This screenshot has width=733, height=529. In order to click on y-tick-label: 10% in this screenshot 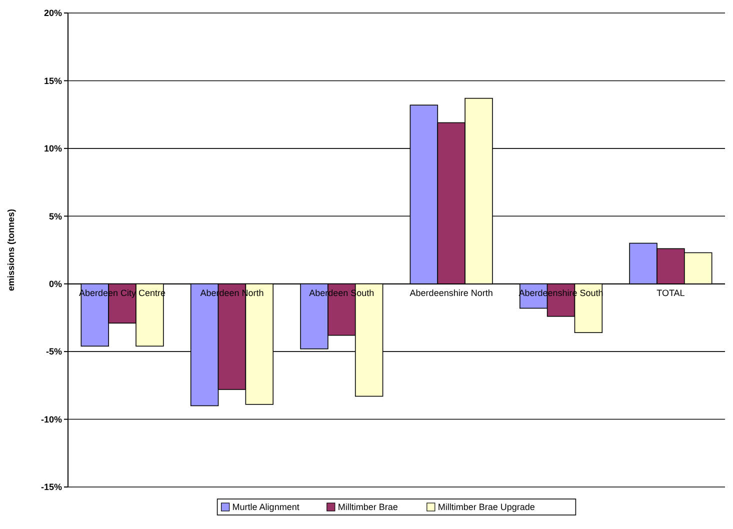, I will do `click(53, 149)`.